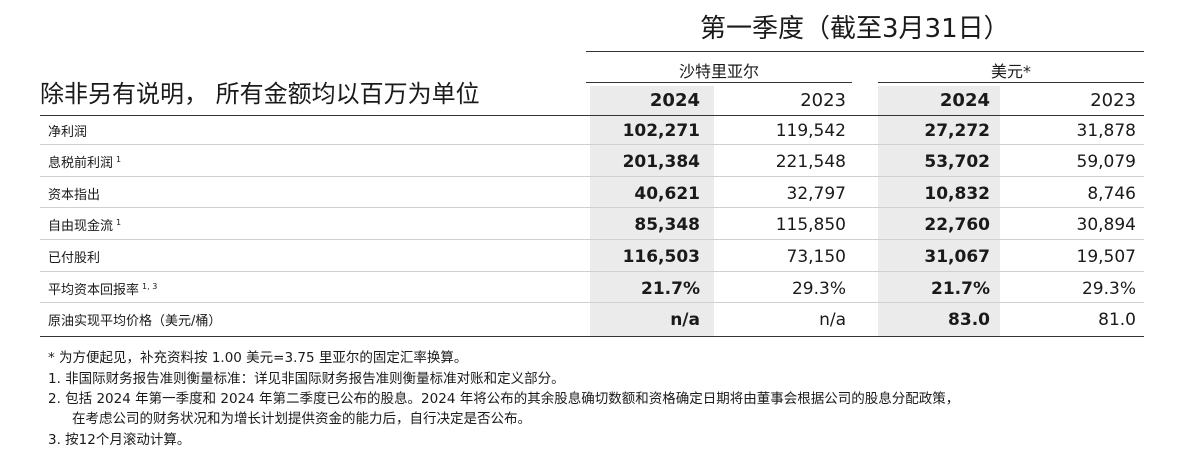 This screenshot has width=1201, height=459. What do you see at coordinates (718, 71) in the screenshot?
I see `group-label-sar: 沙特里亚尔` at bounding box center [718, 71].